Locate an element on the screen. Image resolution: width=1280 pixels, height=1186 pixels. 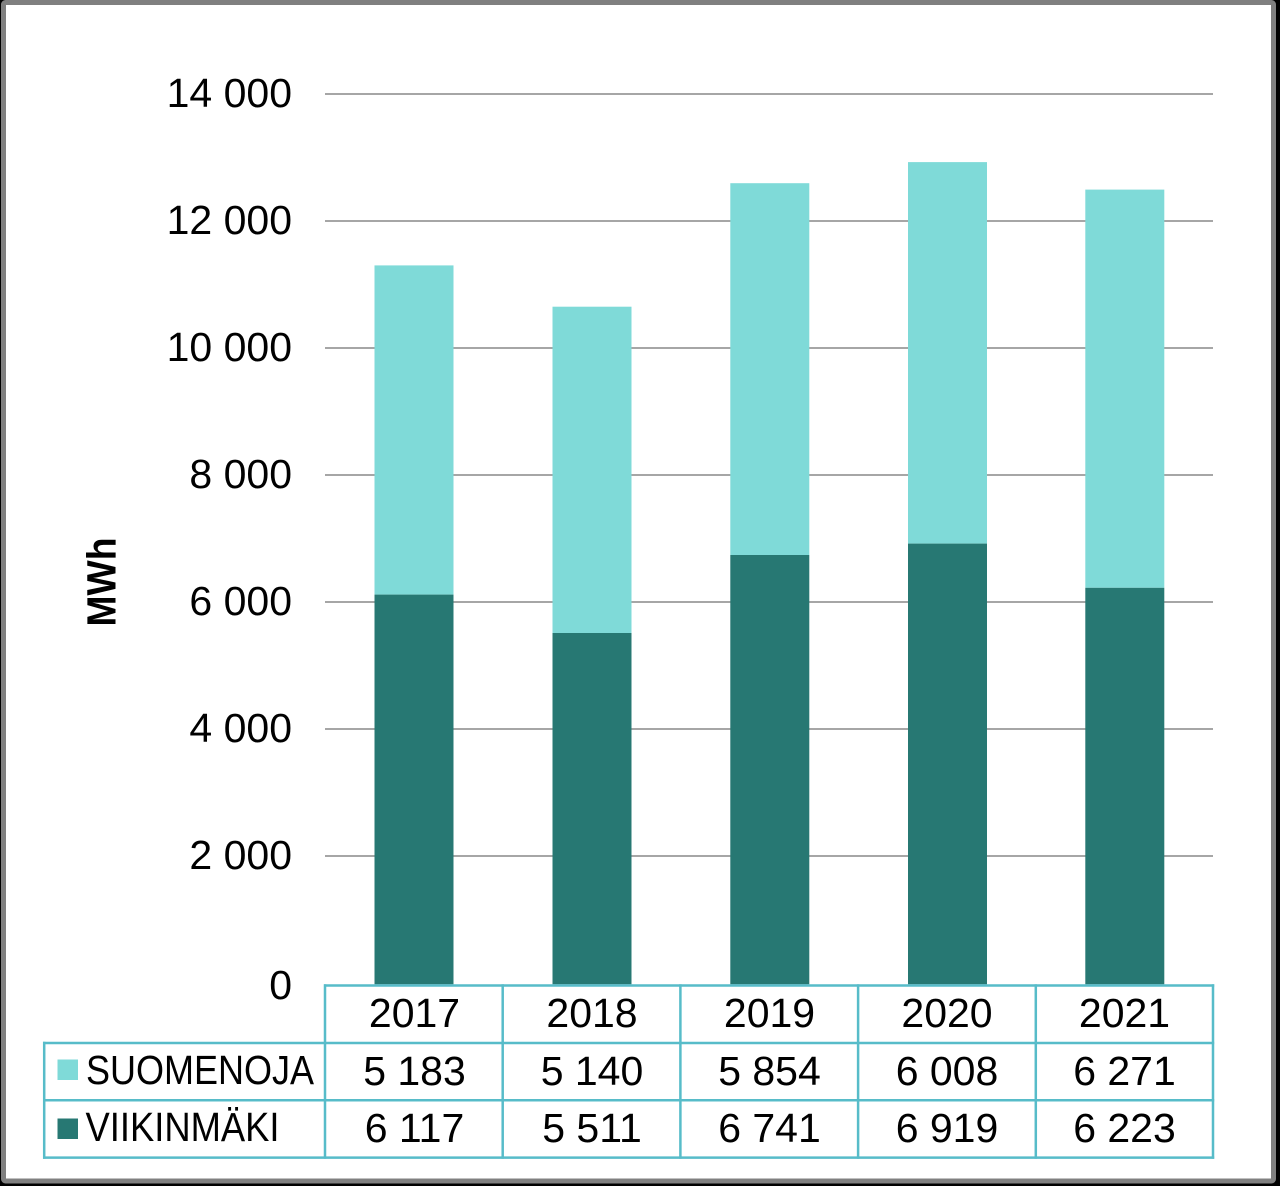
svg-text: 4 000 is located at coordinates (240, 728).